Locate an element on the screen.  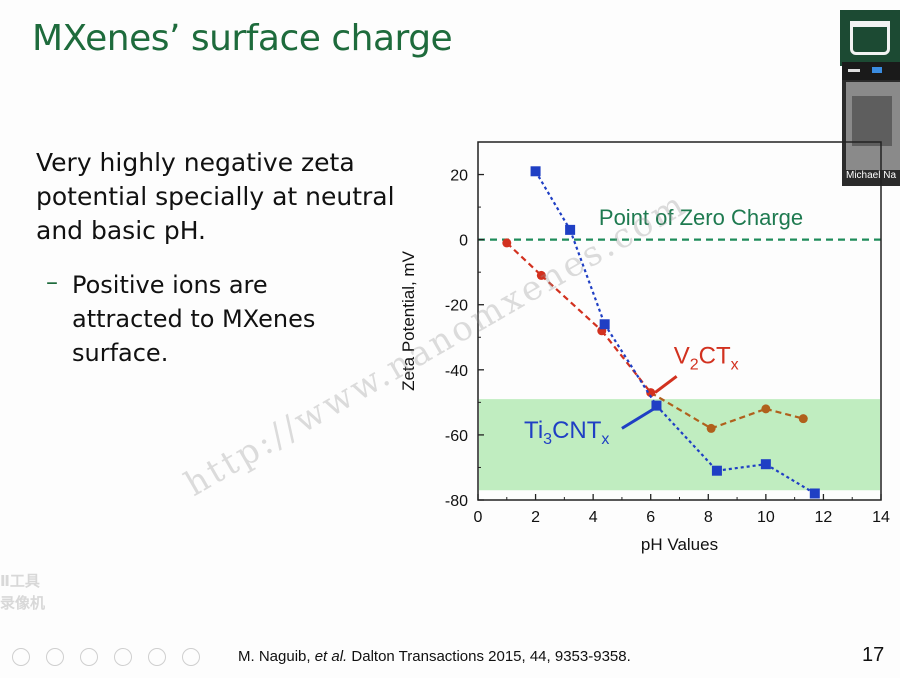
x-tick-label: 10 is located at coordinates (766, 517).